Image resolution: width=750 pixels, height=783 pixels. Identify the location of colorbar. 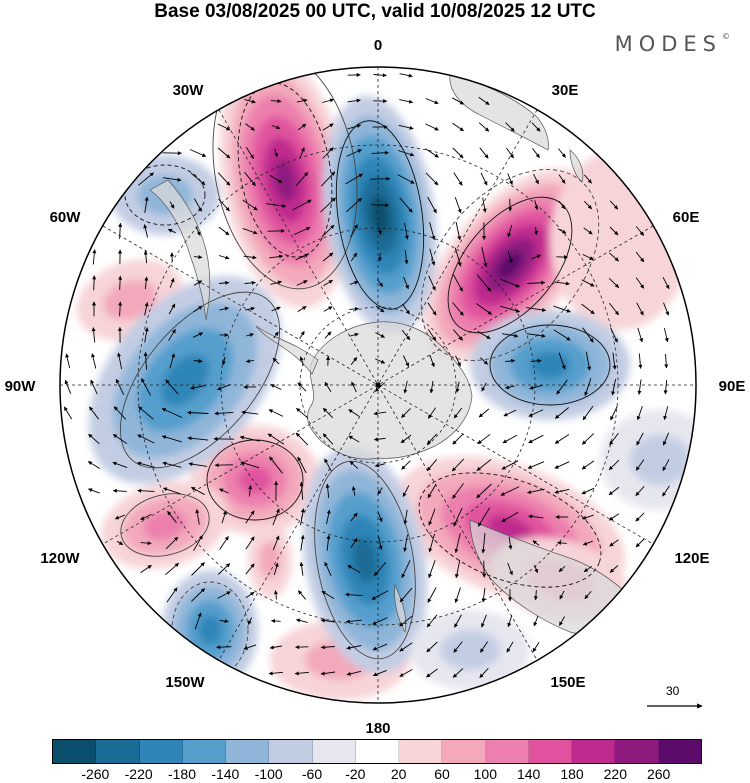
(377, 751).